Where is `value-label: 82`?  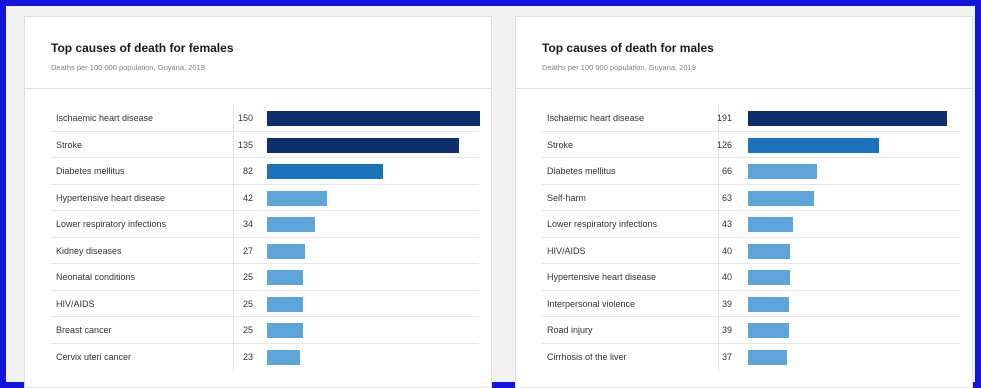
value-label: 82 is located at coordinates (247, 171).